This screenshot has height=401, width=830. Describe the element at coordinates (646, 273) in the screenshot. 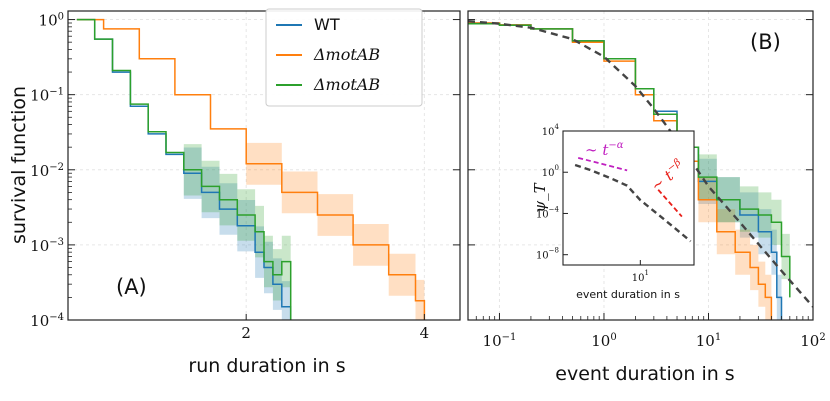

I see `inset-x-tick-label-exp: 1` at that location.